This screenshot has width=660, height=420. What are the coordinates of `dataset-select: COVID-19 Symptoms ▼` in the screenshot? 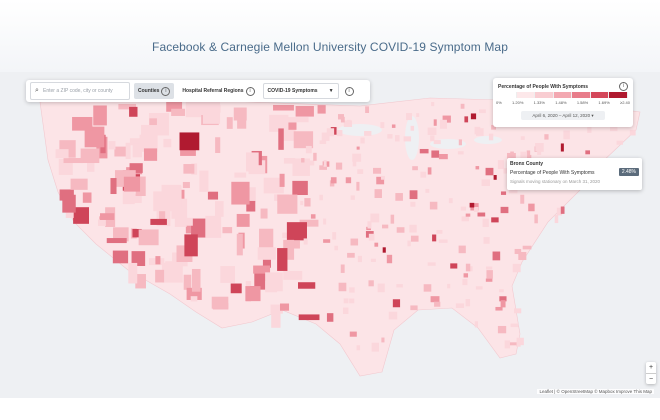 It's located at (301, 91).